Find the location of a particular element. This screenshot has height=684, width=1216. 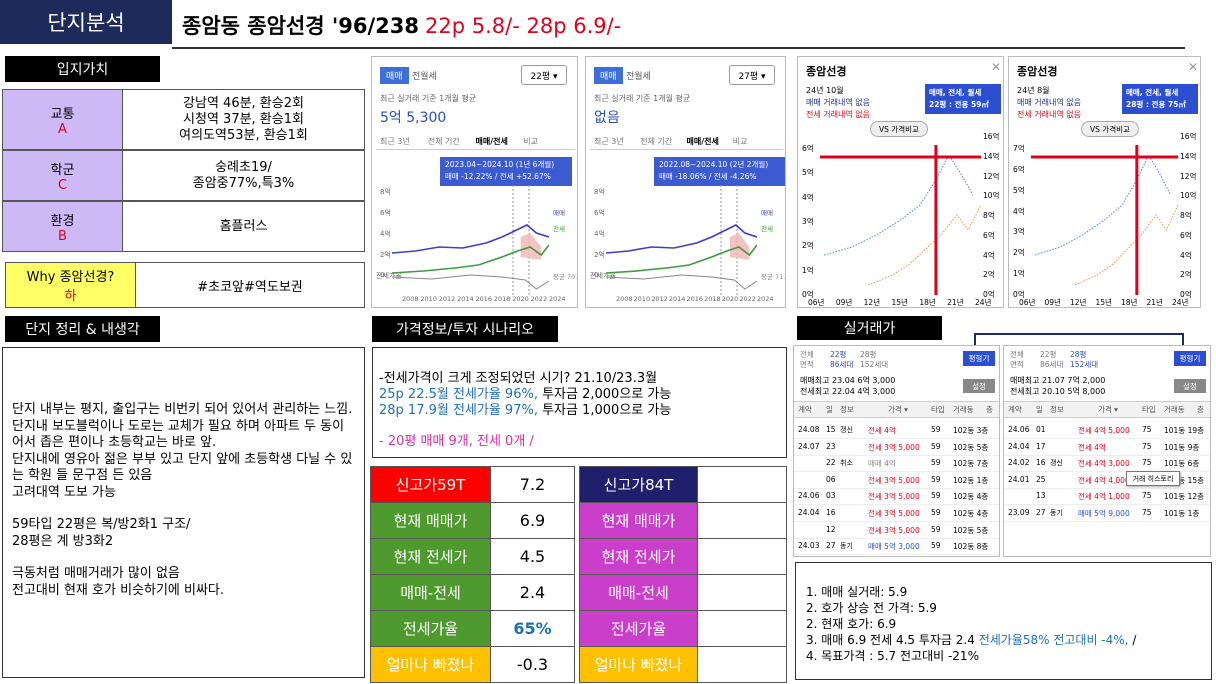

trade-info: 동기 is located at coordinates (846, 546).